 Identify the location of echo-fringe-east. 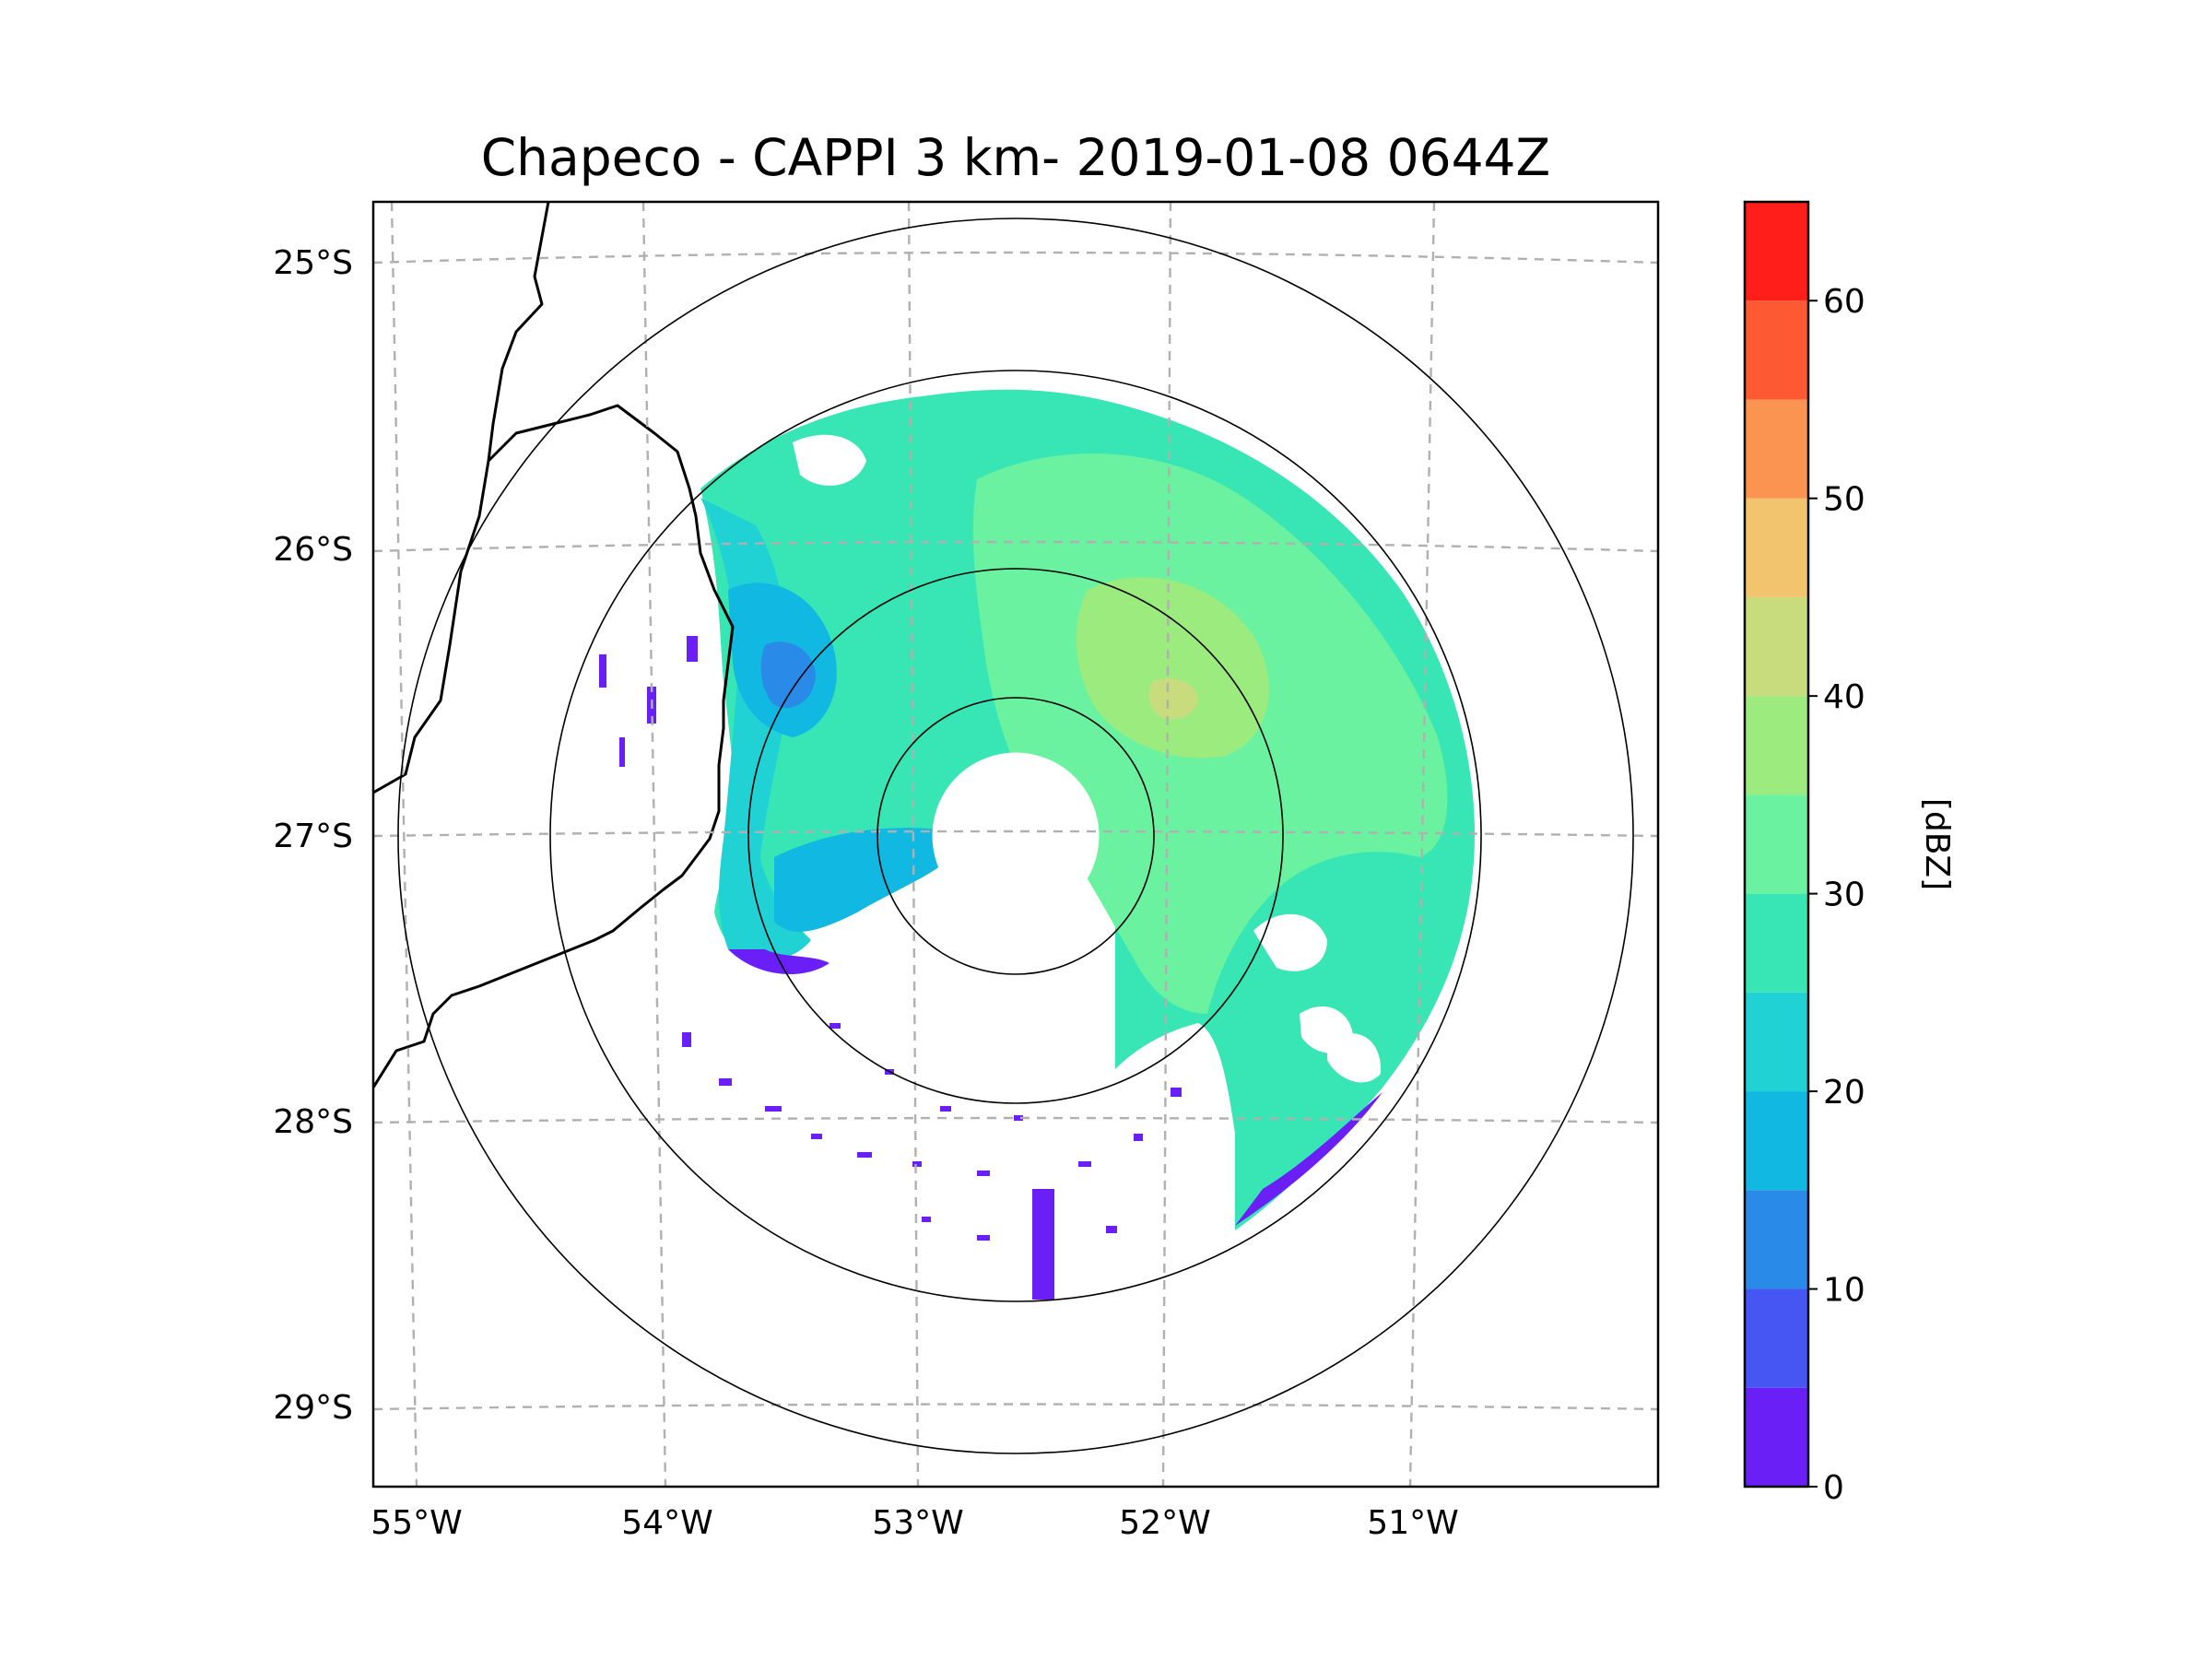
(1308, 1159).